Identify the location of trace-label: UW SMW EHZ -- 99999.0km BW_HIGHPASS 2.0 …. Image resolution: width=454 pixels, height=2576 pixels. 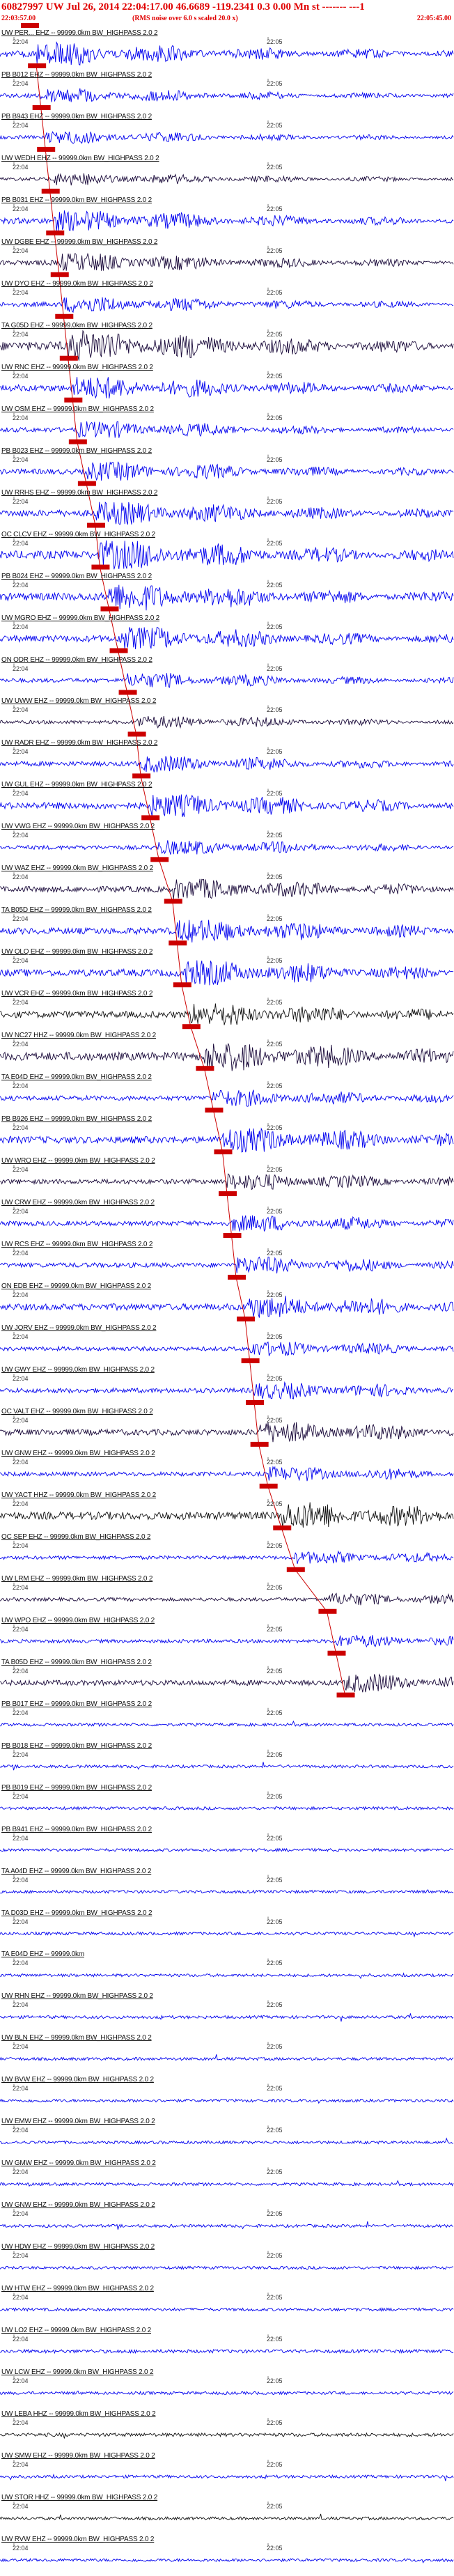
(78, 2456).